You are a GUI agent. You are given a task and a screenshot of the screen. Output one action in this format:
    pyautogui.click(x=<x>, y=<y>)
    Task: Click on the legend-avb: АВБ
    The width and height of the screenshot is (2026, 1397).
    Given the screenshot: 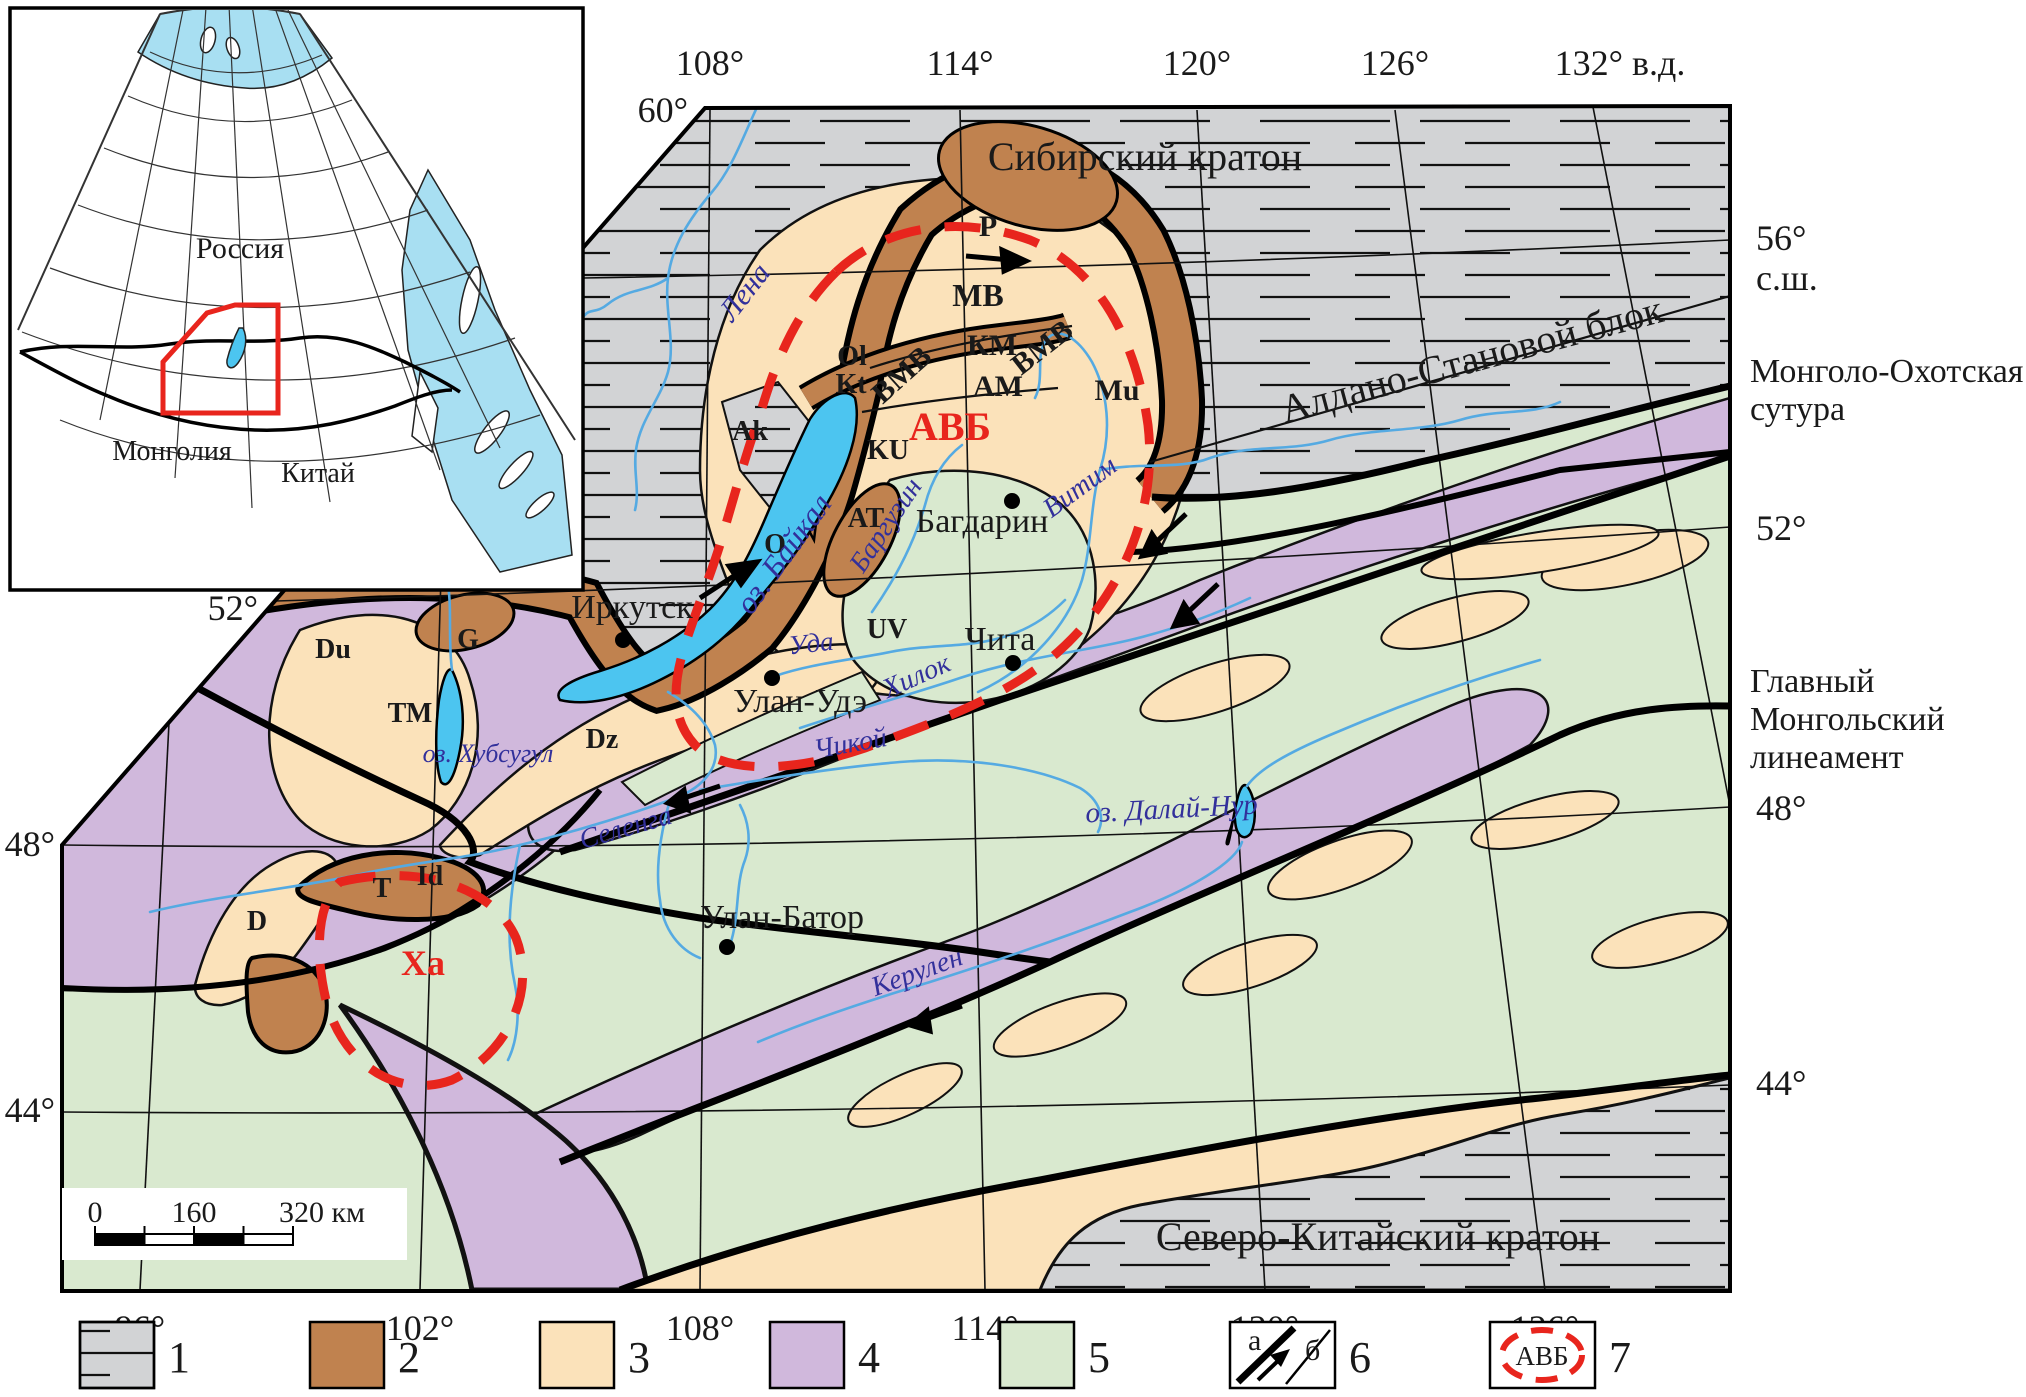 What is the action you would take?
    pyautogui.click(x=1541, y=1356)
    